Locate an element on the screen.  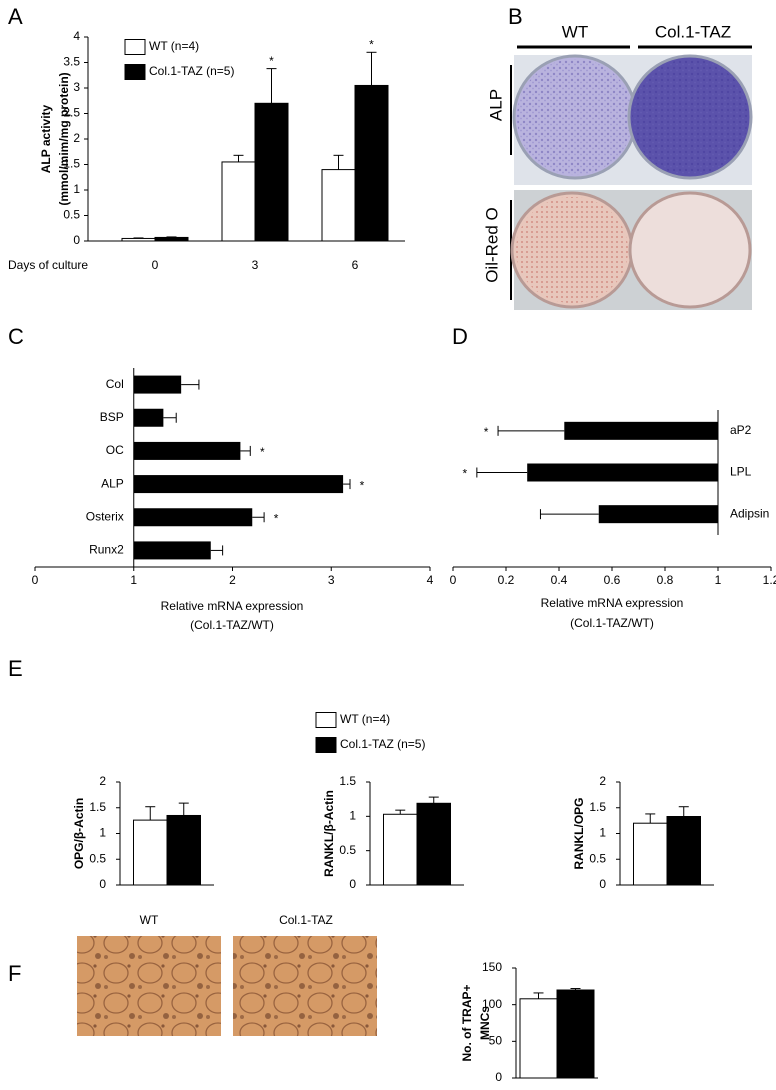
y-tick-label: Runx2 is located at coordinates (106, 550).